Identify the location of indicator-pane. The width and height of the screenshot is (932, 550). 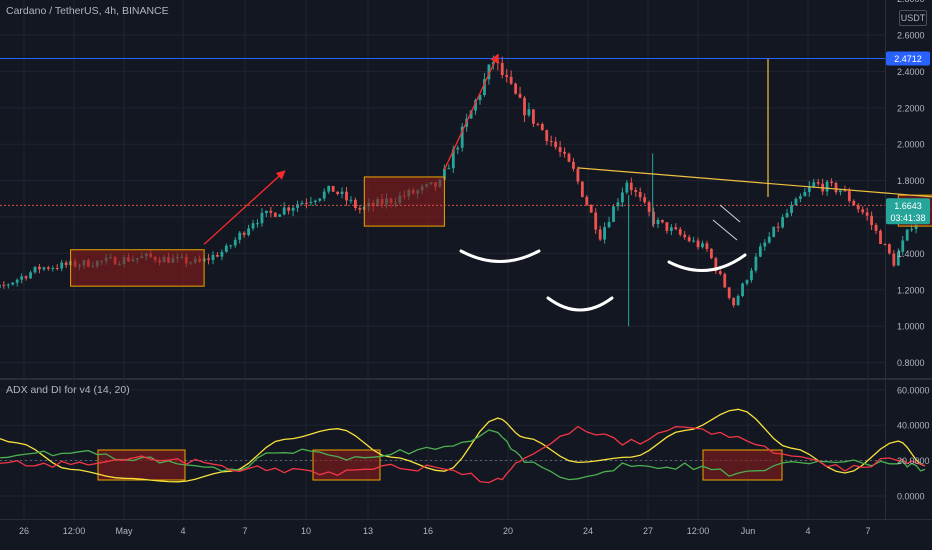
(463, 446).